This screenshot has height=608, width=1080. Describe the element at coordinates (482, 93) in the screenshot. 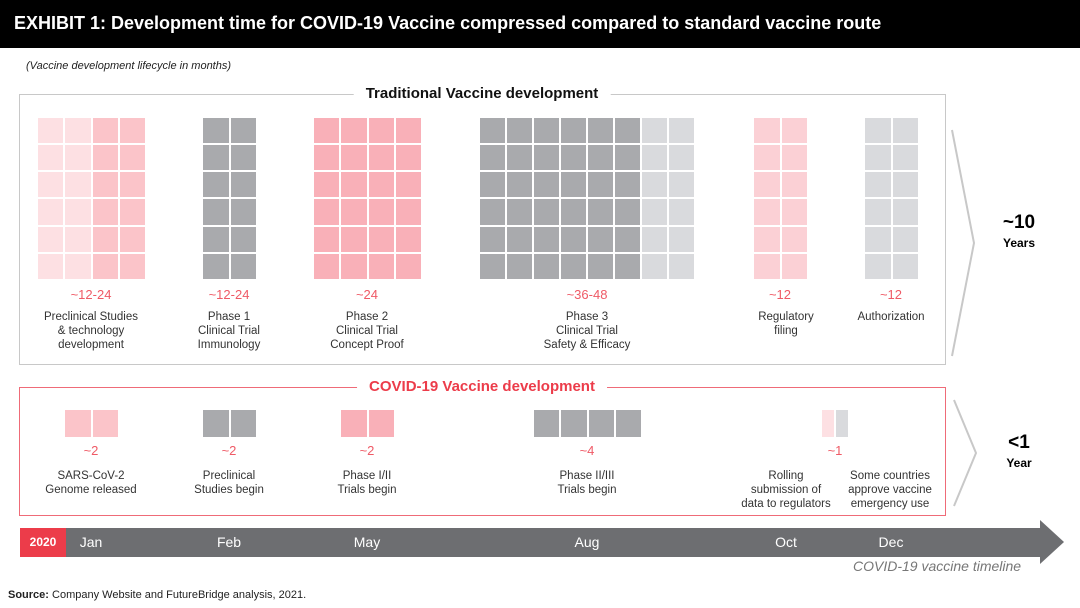

I see `traditional-title: Traditional Vaccine development` at that location.